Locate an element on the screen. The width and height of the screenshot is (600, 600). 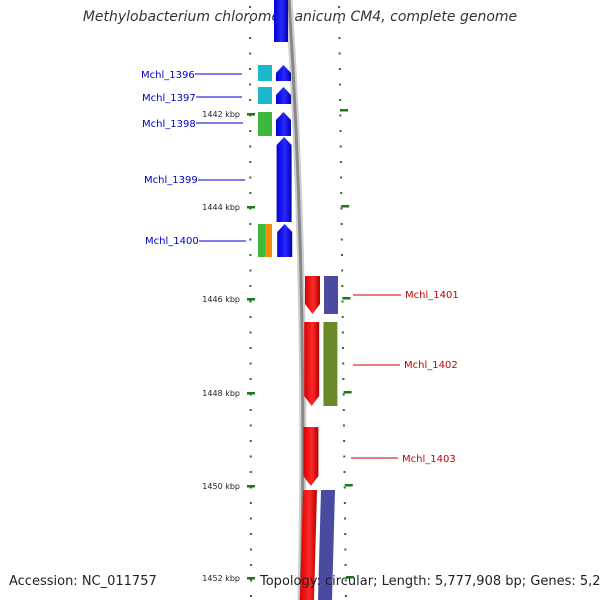
gene-label-Mchl_1400: Mchl_1400 is located at coordinates (172, 241).